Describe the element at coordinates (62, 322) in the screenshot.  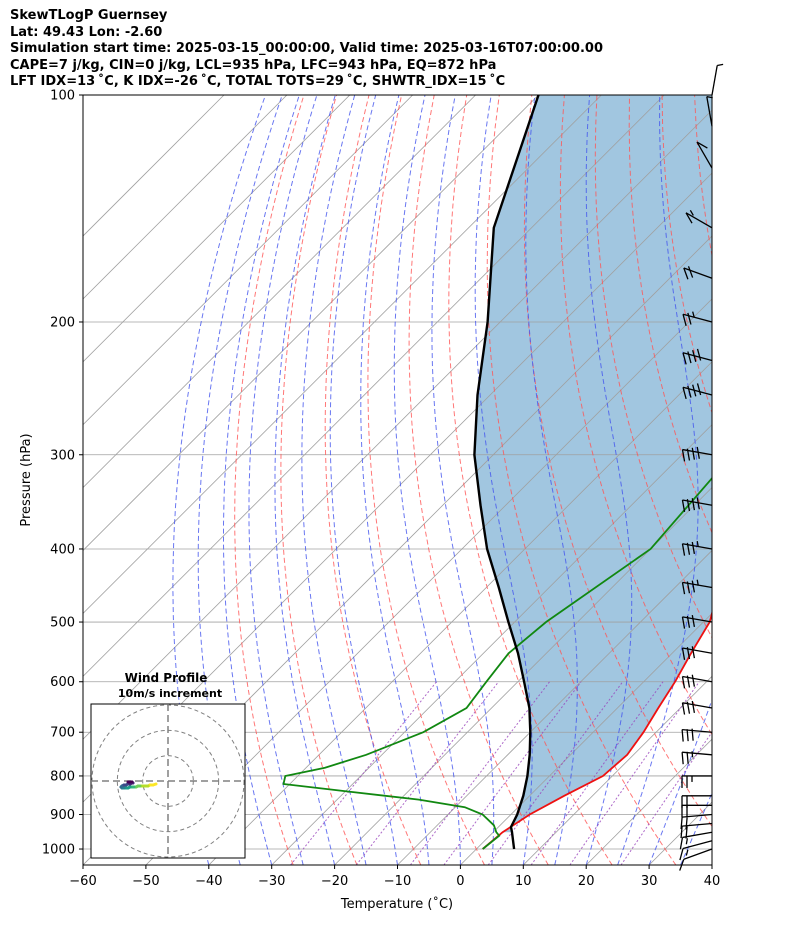
I see `y-tick-label: 200` at that location.